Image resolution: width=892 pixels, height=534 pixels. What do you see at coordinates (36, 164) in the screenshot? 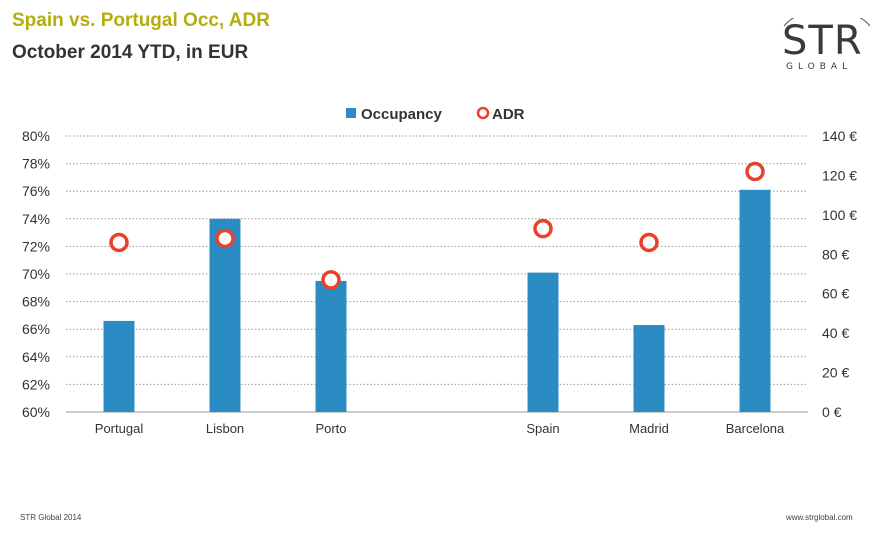
I see `left-tick-label: 78%` at bounding box center [36, 164].